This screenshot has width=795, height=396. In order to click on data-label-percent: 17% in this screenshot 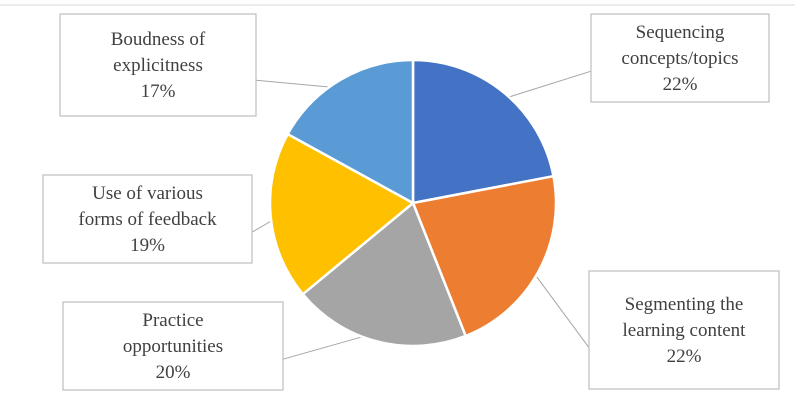, I will do `click(158, 91)`.